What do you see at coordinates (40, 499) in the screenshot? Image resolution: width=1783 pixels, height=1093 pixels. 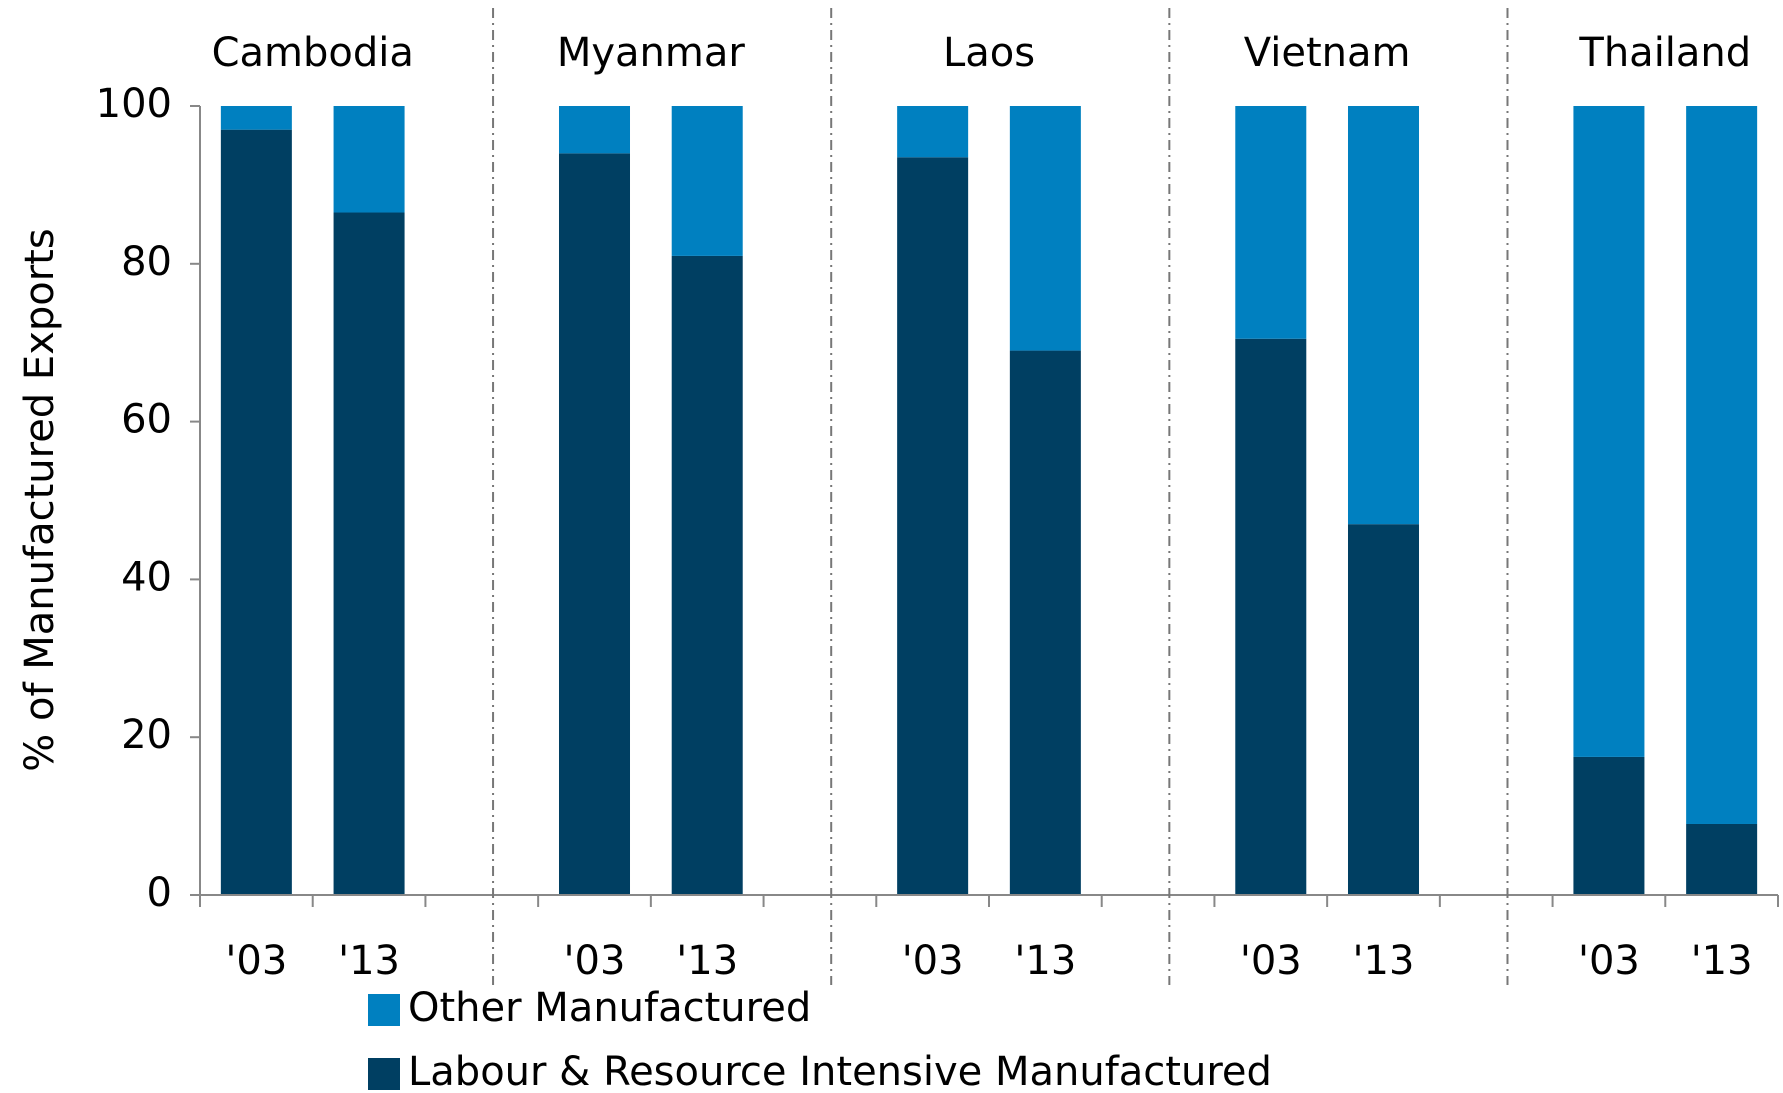 I see `y-axis-label: % of Manufactured Exports` at bounding box center [40, 499].